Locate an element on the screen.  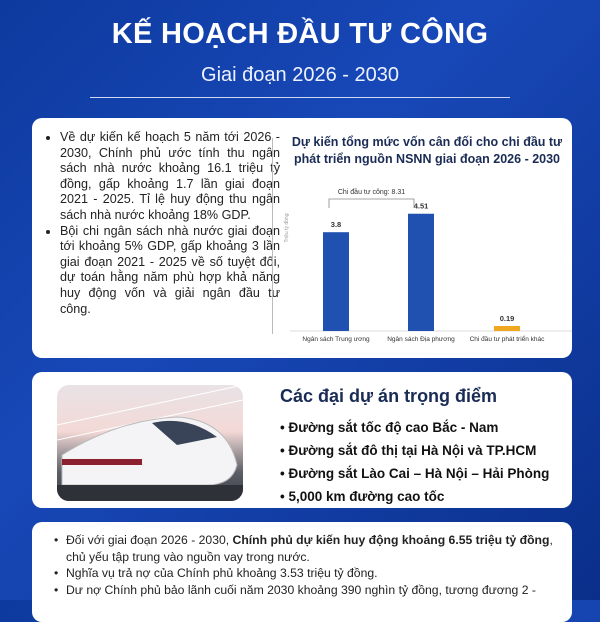
project-item: Đường sắt Lào Cai – Hà Nội – Hải Phòng is located at coordinates (414, 473).